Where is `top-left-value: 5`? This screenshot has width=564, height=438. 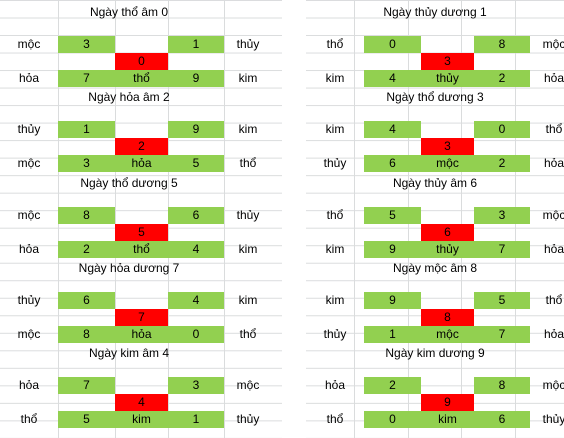
top-left-value: 5 is located at coordinates (392, 215).